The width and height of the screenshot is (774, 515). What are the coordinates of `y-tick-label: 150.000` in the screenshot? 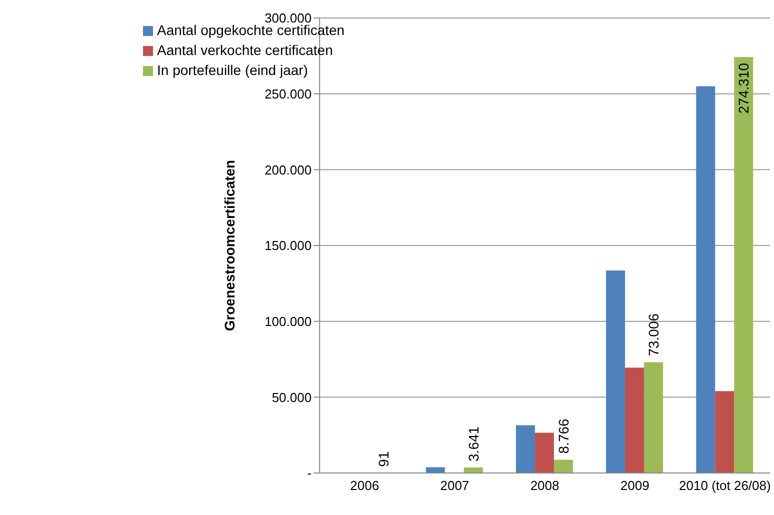 It's located at (288, 246).